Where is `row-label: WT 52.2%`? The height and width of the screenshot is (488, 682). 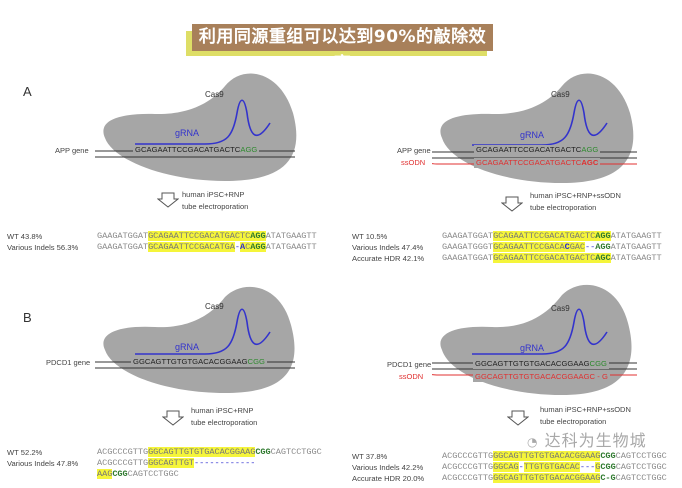 row-label: WT 52.2% is located at coordinates (25, 452).